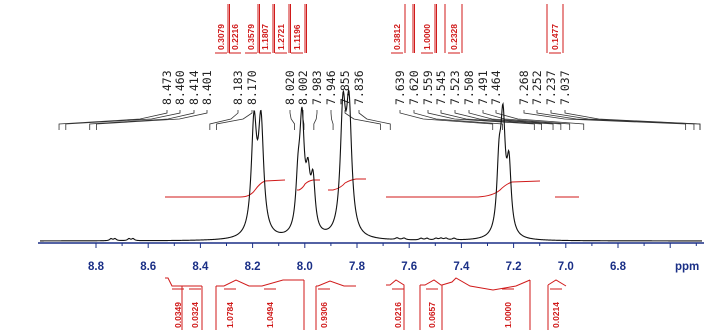 The image size is (704, 330). Describe the element at coordinates (508, 315) in the screenshot. I see `bottom-integral-value: 1.0000` at that location.